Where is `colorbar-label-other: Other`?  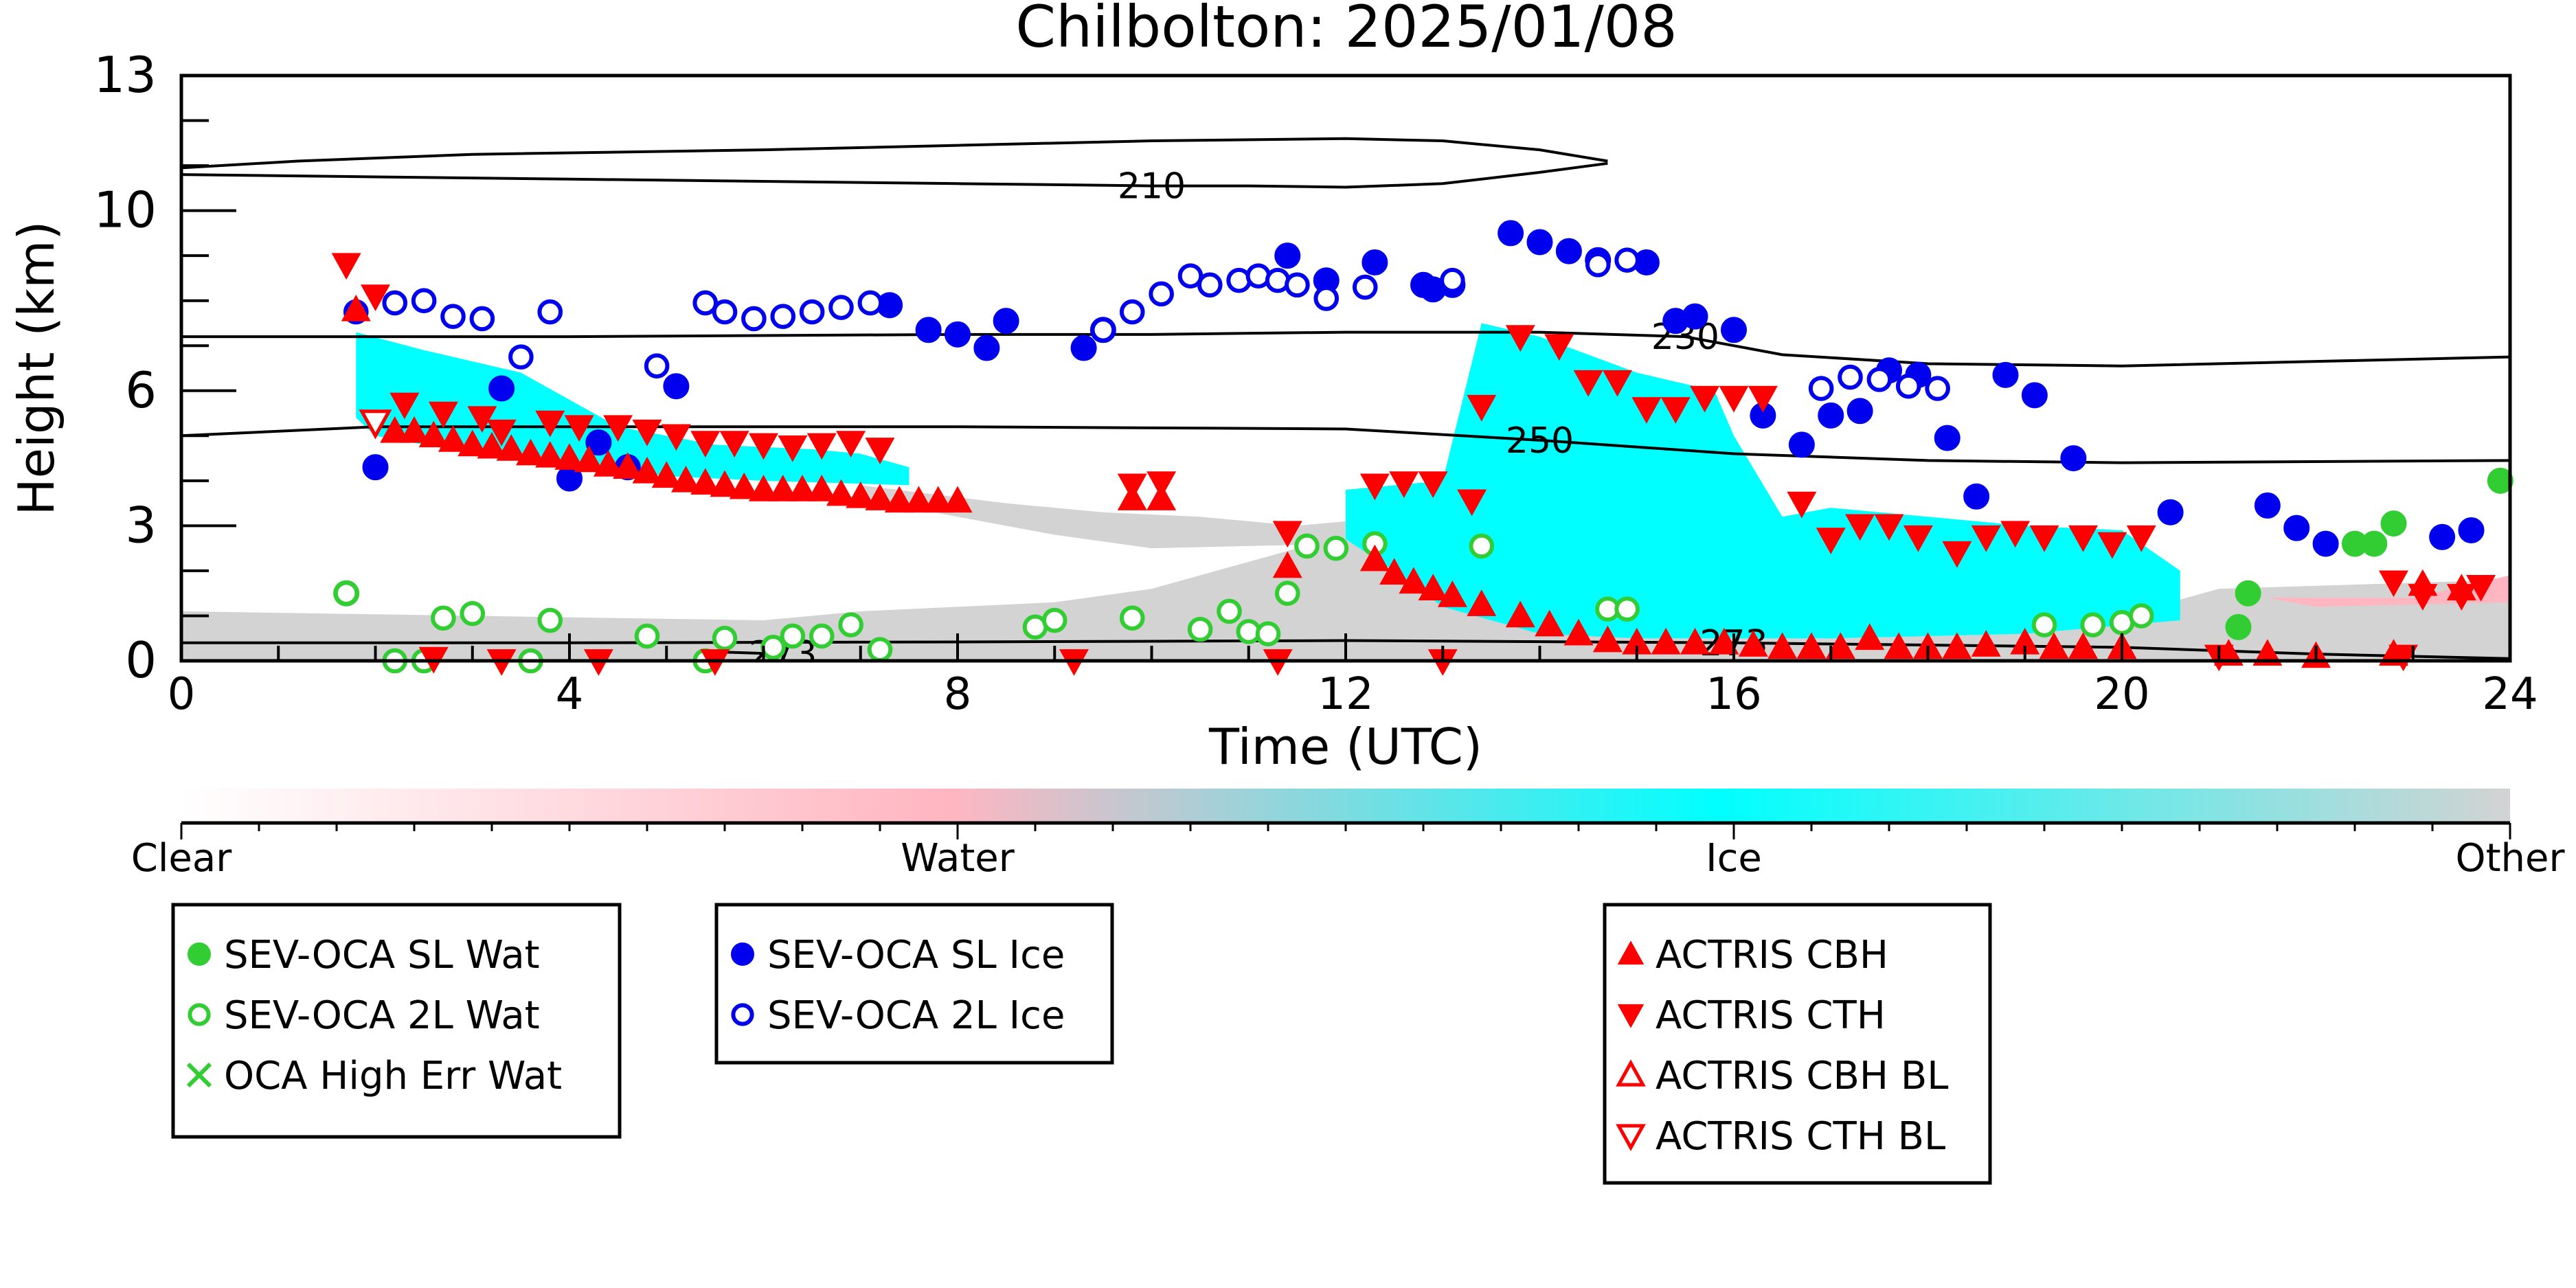 colorbar-label-other: Other is located at coordinates (2510, 858).